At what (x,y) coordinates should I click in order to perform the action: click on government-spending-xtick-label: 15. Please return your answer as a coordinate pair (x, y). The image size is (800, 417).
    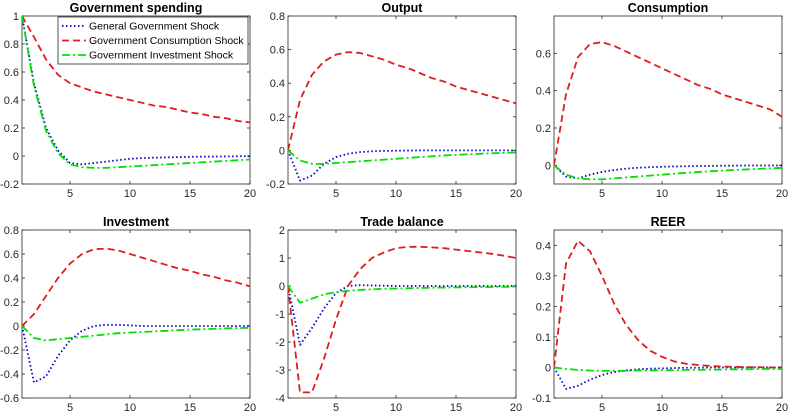
    Looking at the image, I should click on (190, 194).